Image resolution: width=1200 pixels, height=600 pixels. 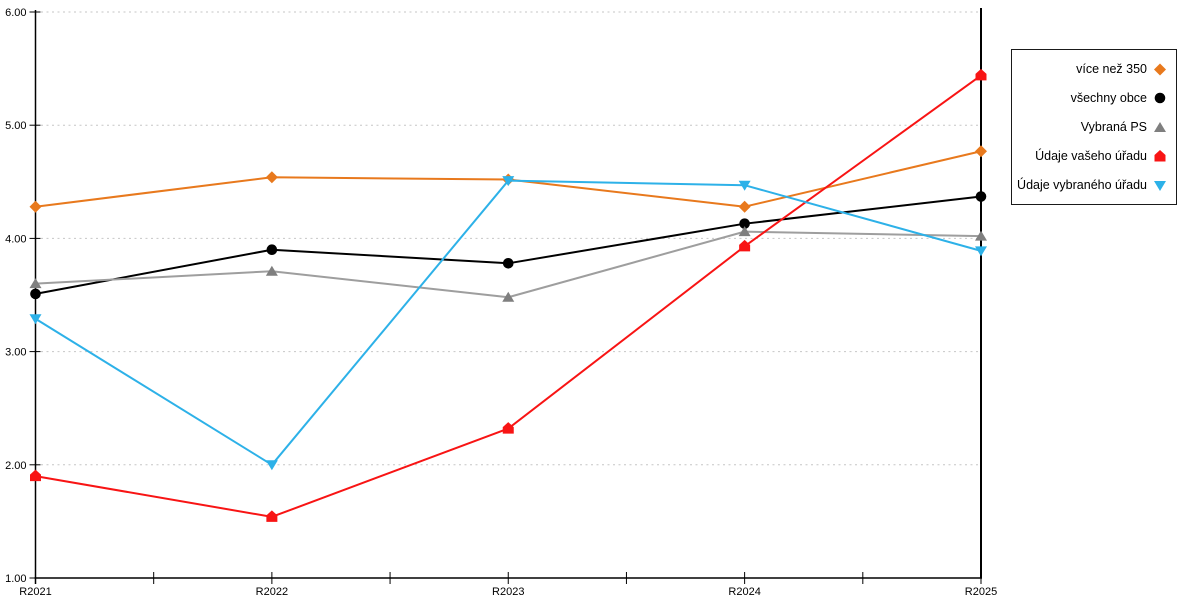 What do you see at coordinates (1108, 98) in the screenshot?
I see `legend-label: všechny obce` at bounding box center [1108, 98].